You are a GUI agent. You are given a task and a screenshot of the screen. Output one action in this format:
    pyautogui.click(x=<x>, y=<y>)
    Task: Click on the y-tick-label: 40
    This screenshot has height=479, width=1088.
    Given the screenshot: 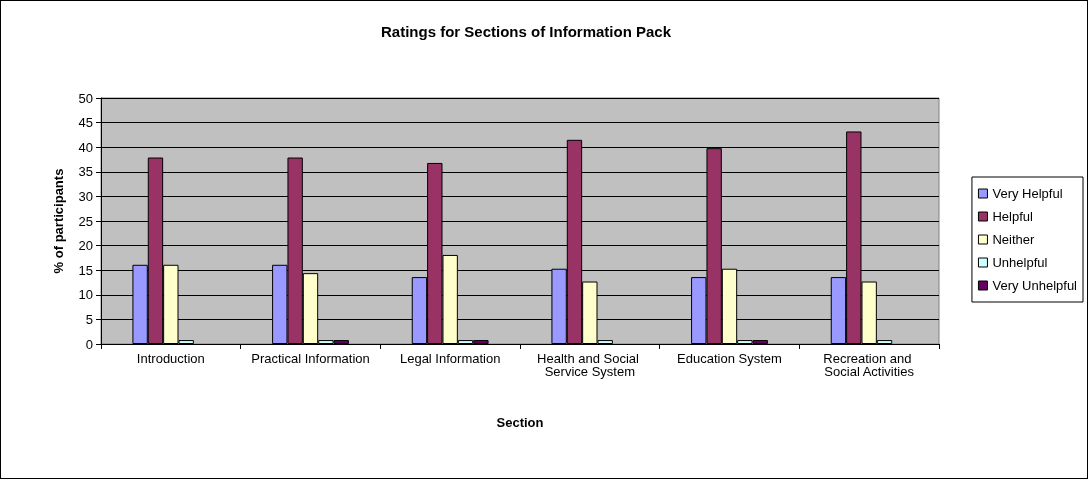 What is the action you would take?
    pyautogui.click(x=85, y=147)
    